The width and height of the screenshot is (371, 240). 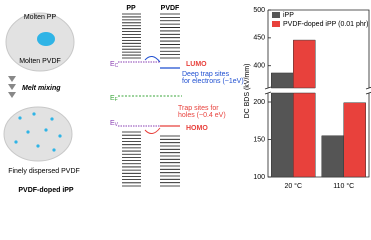 What do you see at coordinates (131, 8) in the screenshot?
I see `column-label: PP` at bounding box center [131, 8].